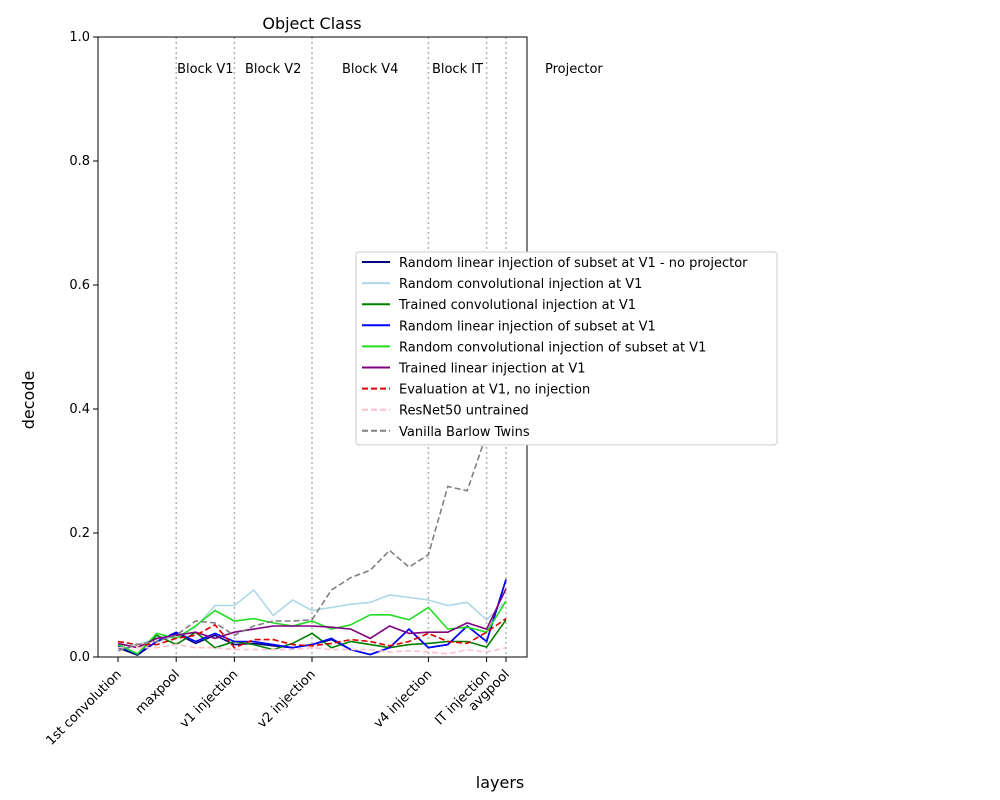  I want to click on y-tick-label: 0.0, so click(79, 657).